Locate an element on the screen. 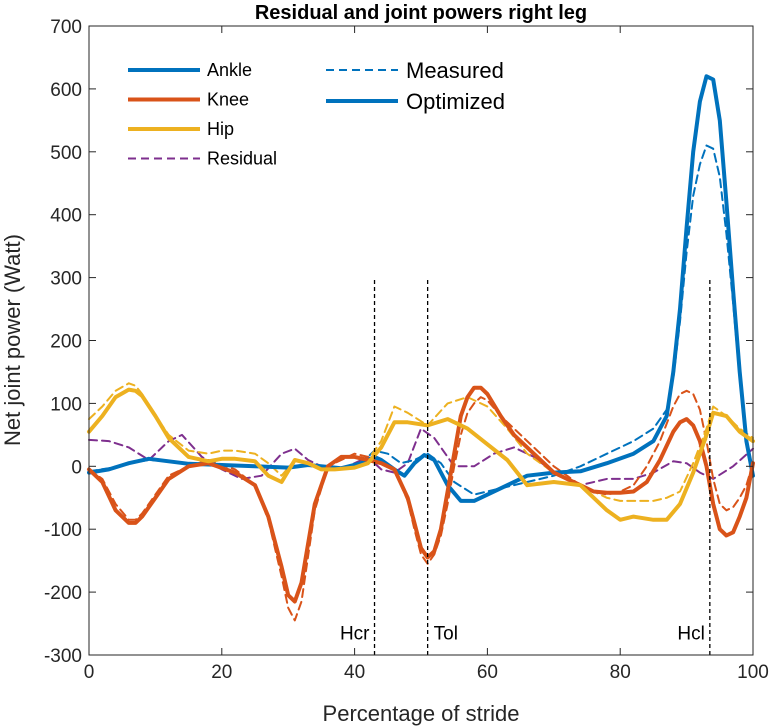  x-tick-label: 60 is located at coordinates (487, 672).